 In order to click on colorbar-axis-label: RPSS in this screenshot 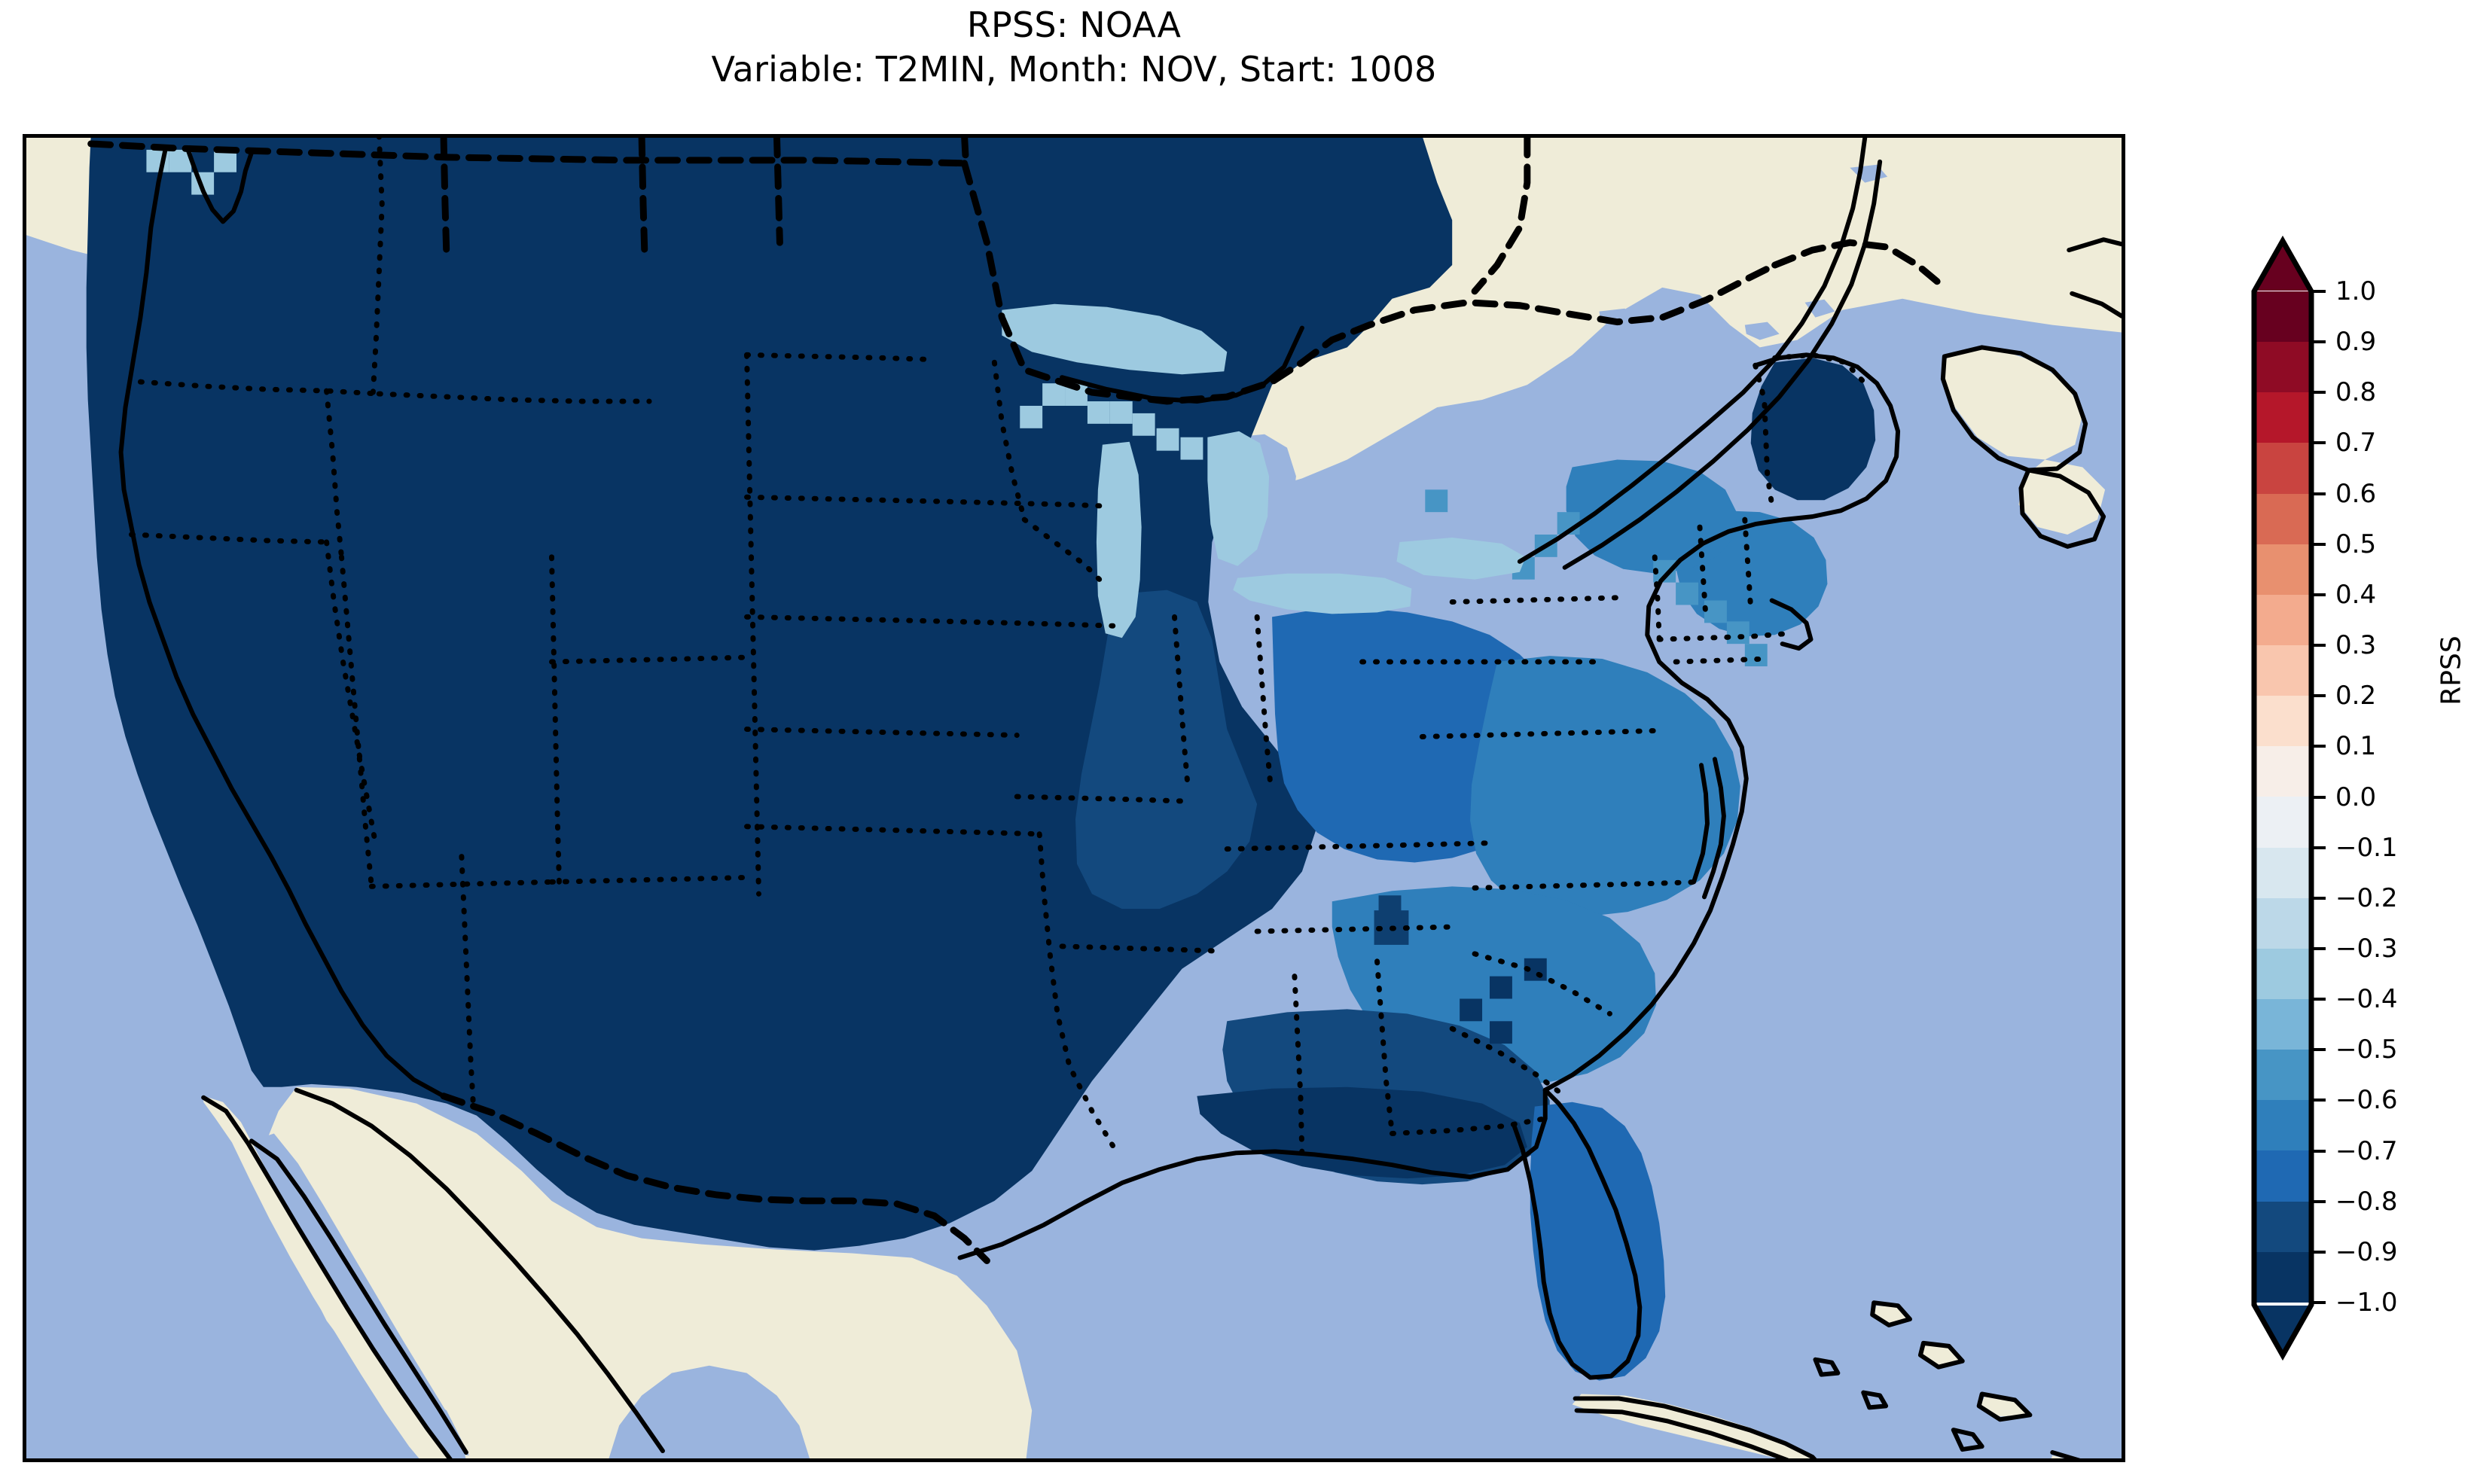, I will do `click(2444, 742)`.